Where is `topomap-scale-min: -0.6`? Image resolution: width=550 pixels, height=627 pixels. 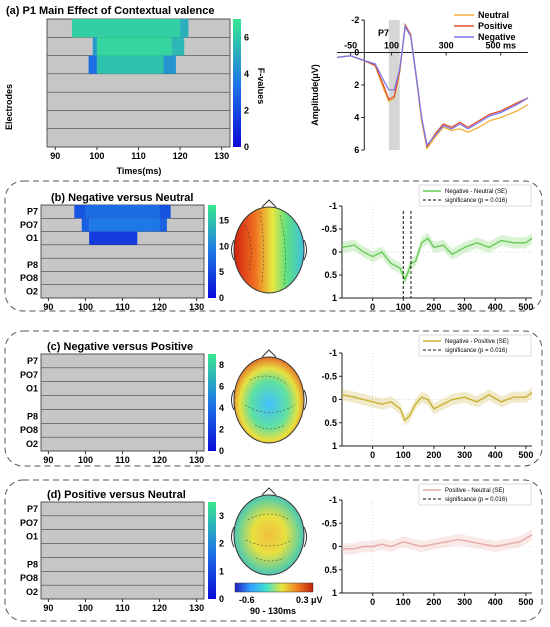 topomap-scale-min: -0.6 is located at coordinates (247, 600).